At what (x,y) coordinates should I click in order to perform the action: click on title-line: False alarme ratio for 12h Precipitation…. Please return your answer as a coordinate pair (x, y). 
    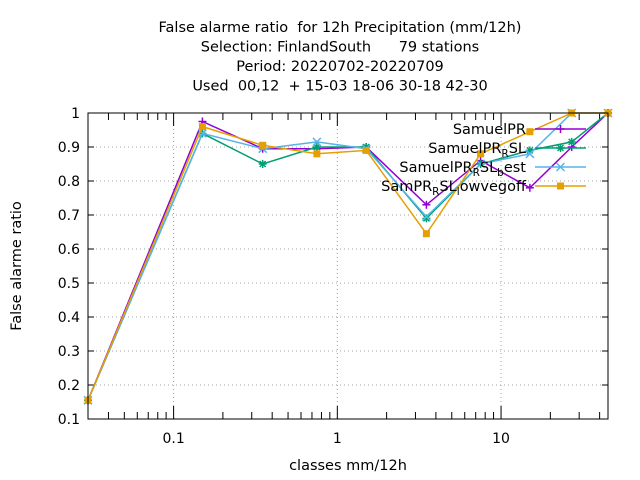
    Looking at the image, I should click on (340, 28).